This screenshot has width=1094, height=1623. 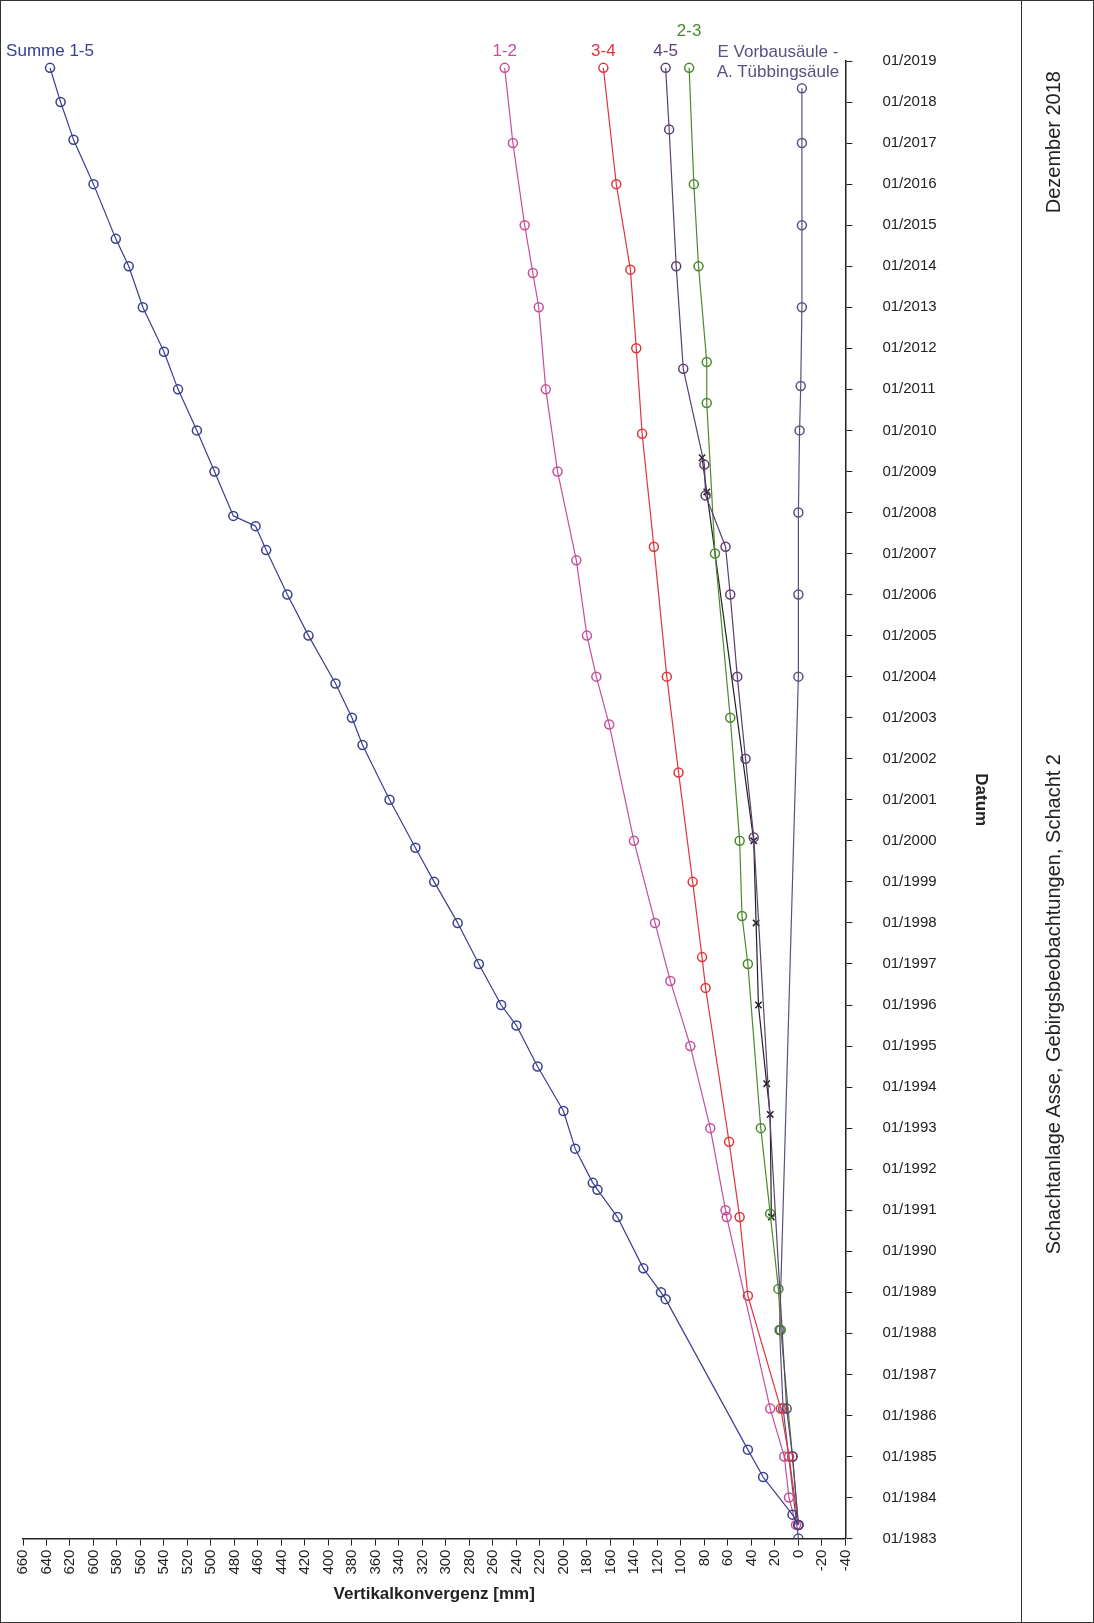 What do you see at coordinates (909, 1455) in the screenshot?
I see `y-tick-label: 01/1985` at bounding box center [909, 1455].